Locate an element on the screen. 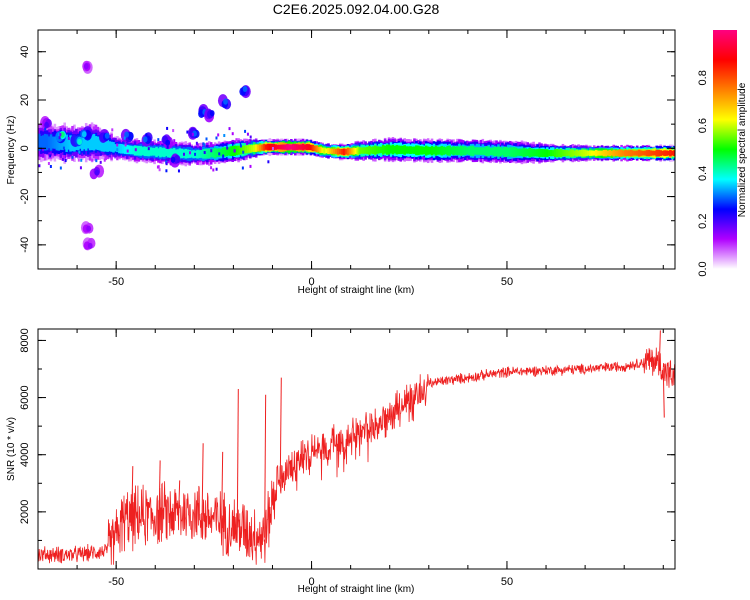  spectrogram-xlabel: Height of straight line (km) is located at coordinates (356, 290).